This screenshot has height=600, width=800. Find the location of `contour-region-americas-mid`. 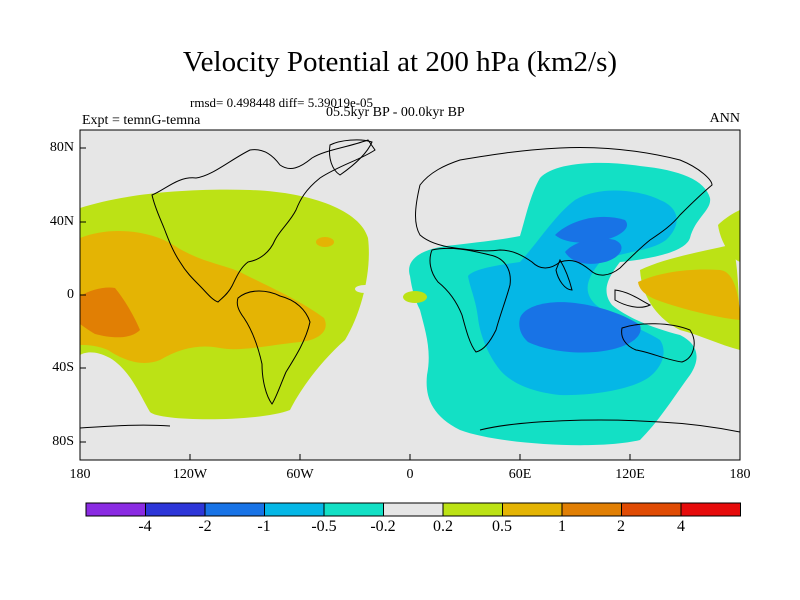

contour-region-americas-mid is located at coordinates (203, 297).